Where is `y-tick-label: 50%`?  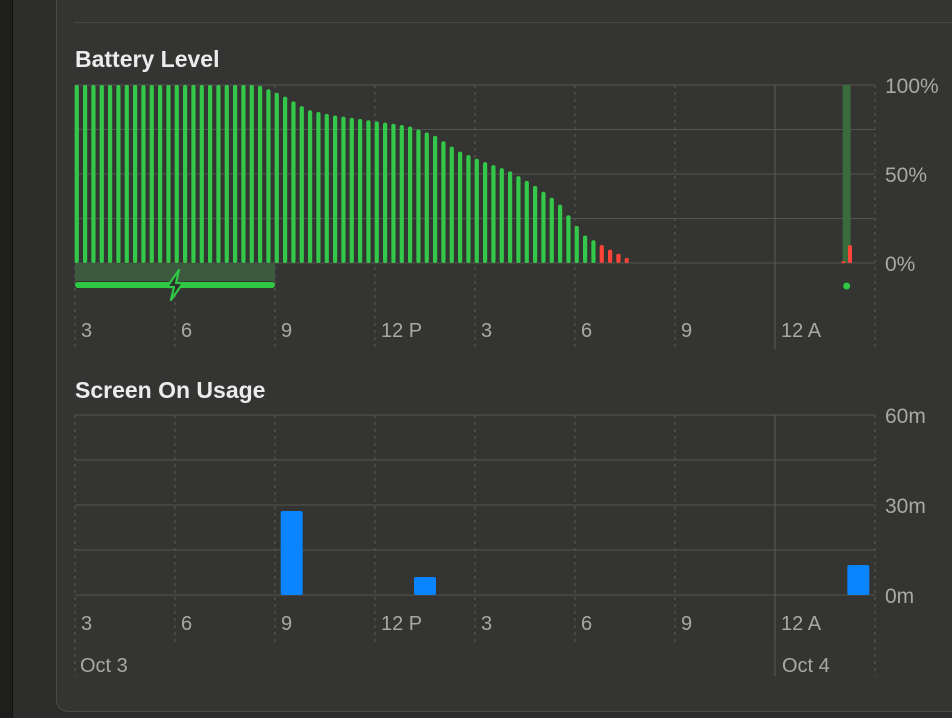
y-tick-label: 50% is located at coordinates (906, 175).